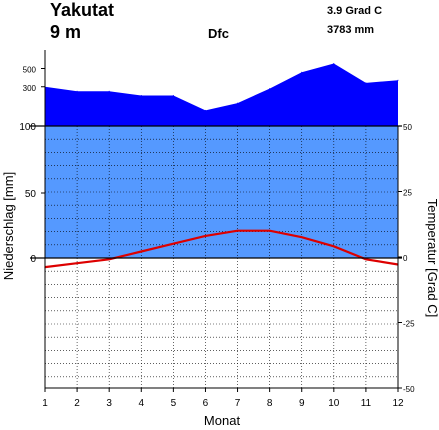  I want to click on x-tick-label-6: 6, so click(206, 403).